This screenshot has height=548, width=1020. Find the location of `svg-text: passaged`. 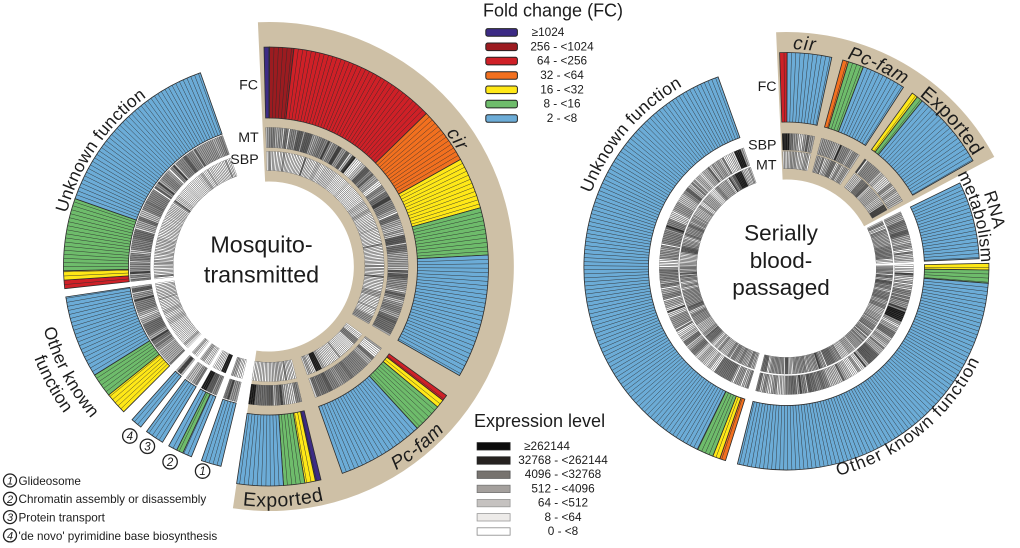

svg-text: passaged is located at coordinates (781, 287).